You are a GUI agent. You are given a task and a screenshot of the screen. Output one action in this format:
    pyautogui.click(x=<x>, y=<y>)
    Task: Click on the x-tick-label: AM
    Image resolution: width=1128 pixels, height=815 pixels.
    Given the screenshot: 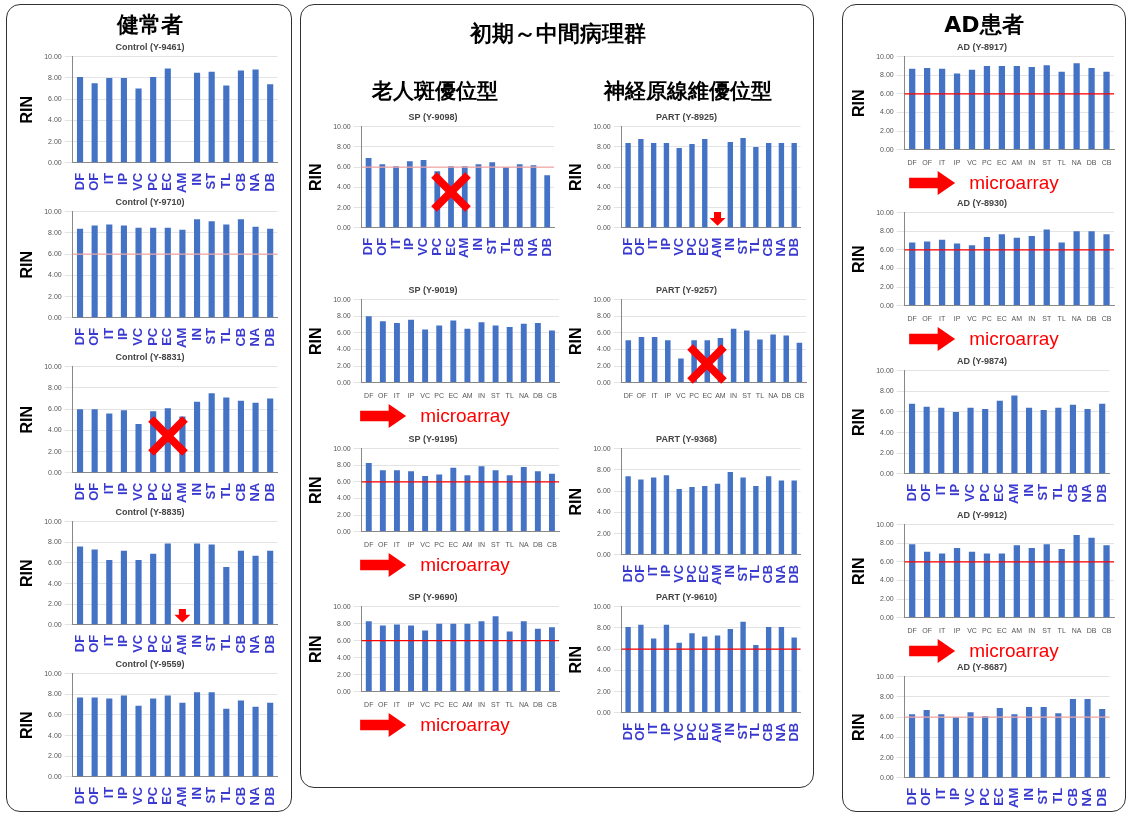 What is the action you would take?
    pyautogui.click(x=1013, y=797)
    